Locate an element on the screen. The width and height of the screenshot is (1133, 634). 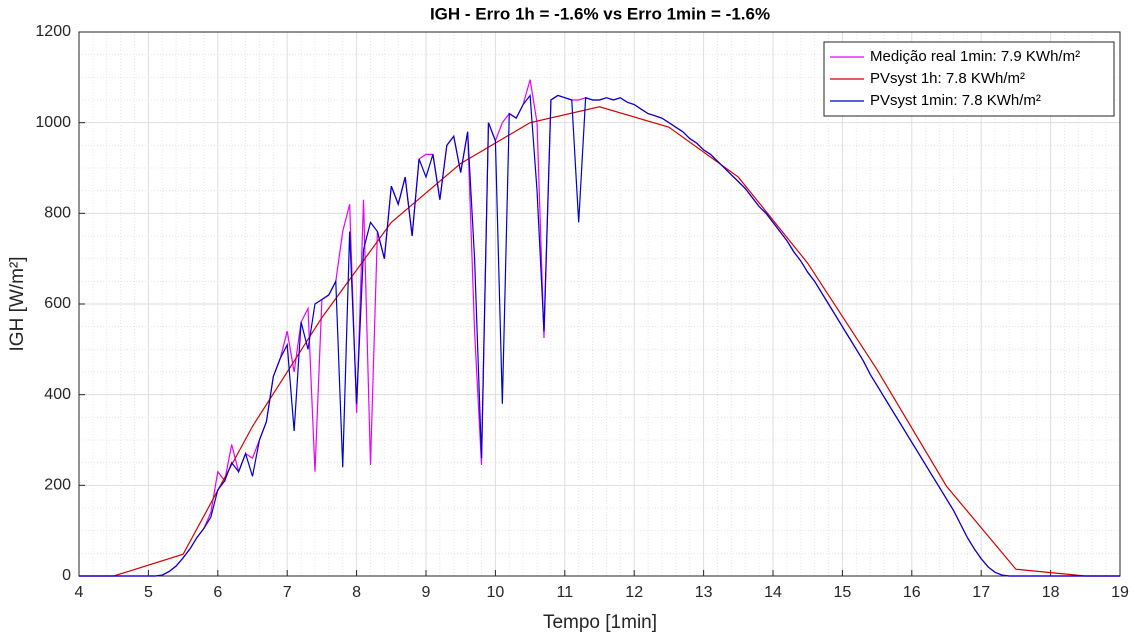
x-tick-label: 14 is located at coordinates (773, 592).